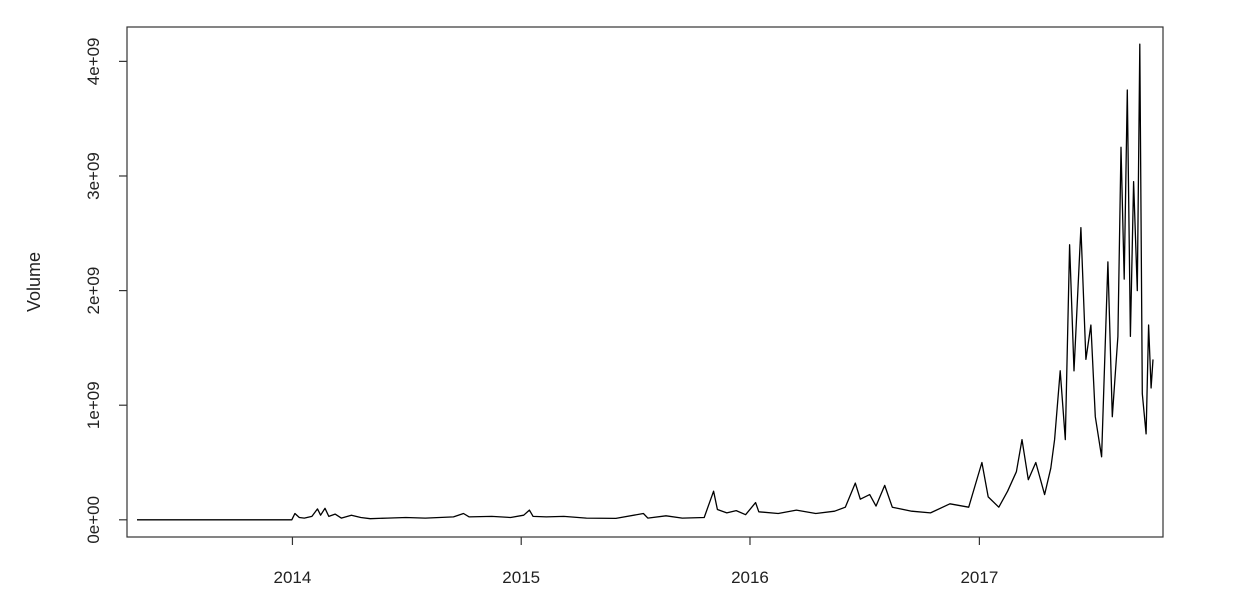  I want to click on y-tick-label: 1e+09, so click(93, 405).